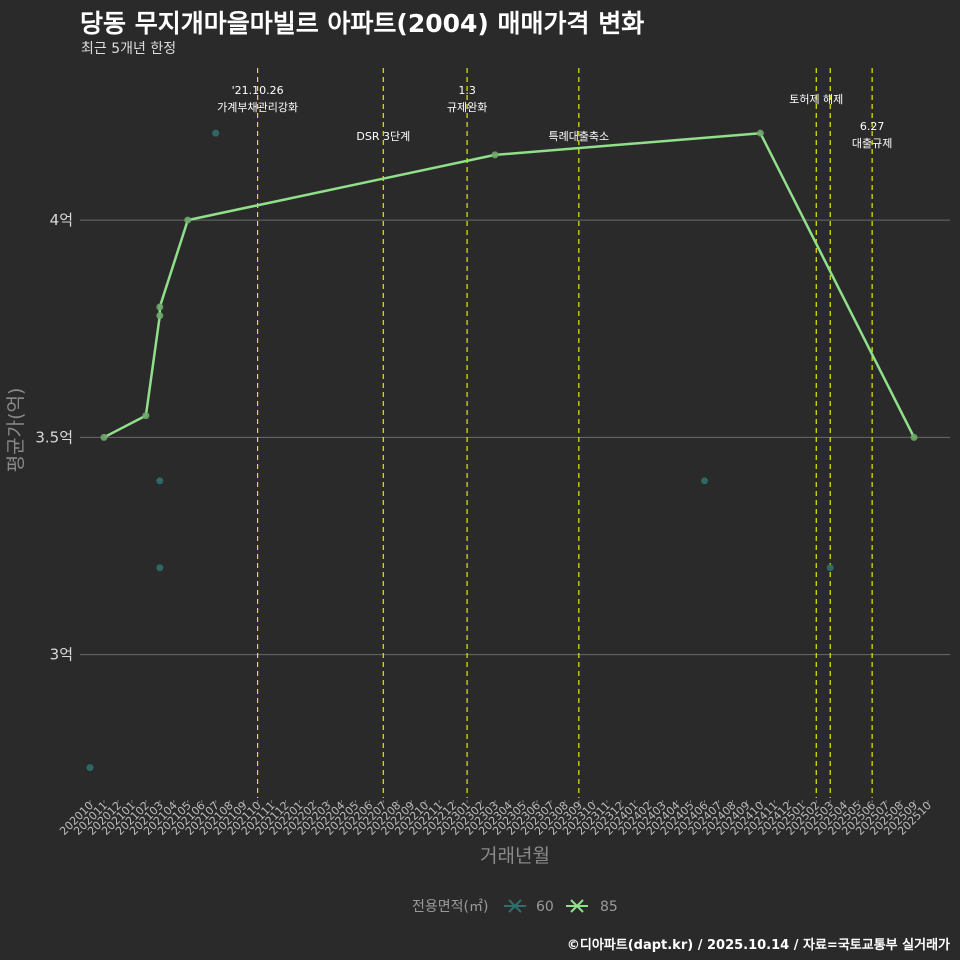 Image resolution: width=960 pixels, height=960 pixels. What do you see at coordinates (258, 90) in the screenshot?
I see `event-label: '21.10.26` at bounding box center [258, 90].